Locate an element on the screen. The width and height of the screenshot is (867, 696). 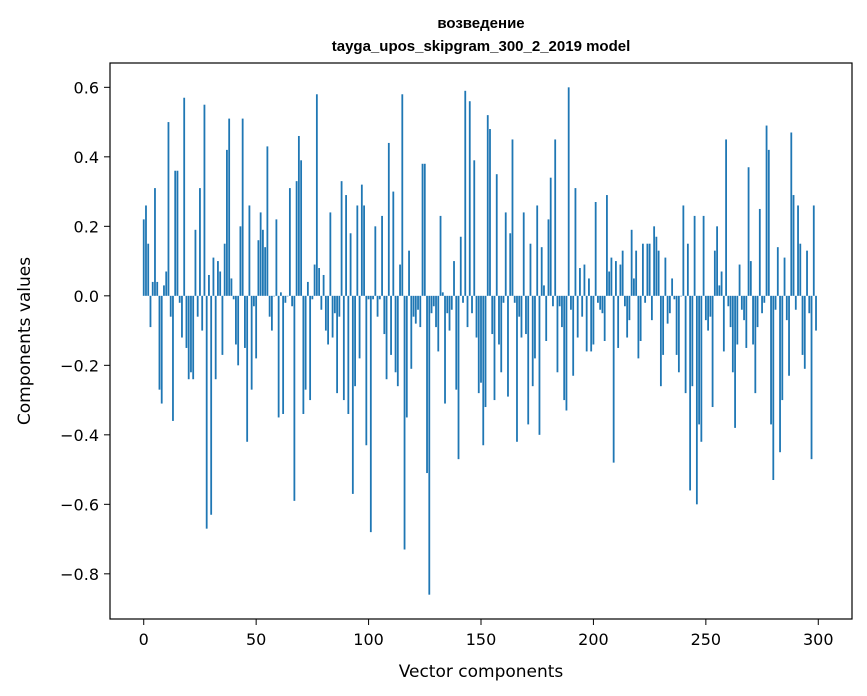
x-axis-ticks: 0 50 100 150 200 250 300 is located at coordinates (486, 634).